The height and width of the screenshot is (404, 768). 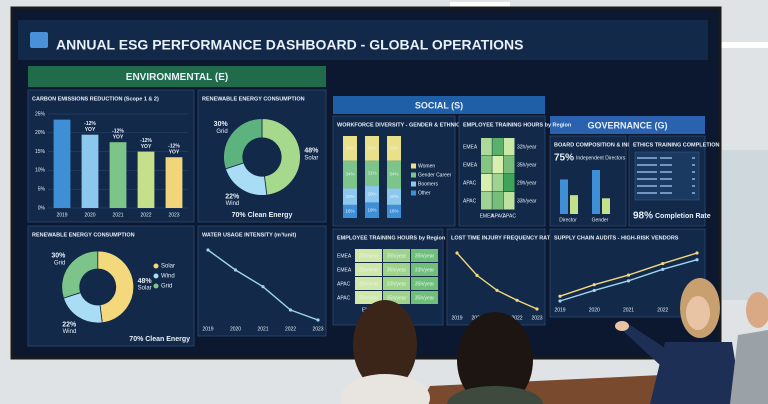 I want to click on slice-value-label: 30%, so click(x=58, y=256).